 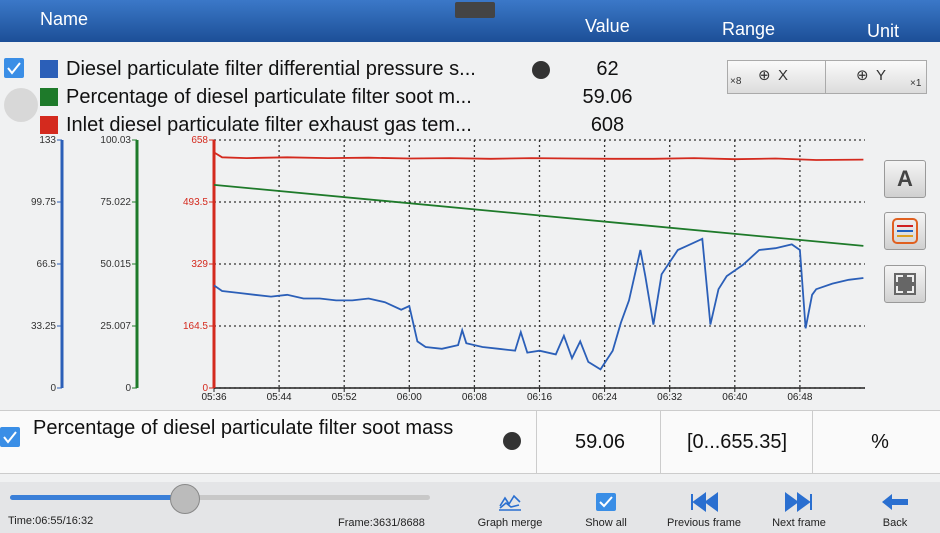 I want to click on drag-handle, so click(x=475, y=10).